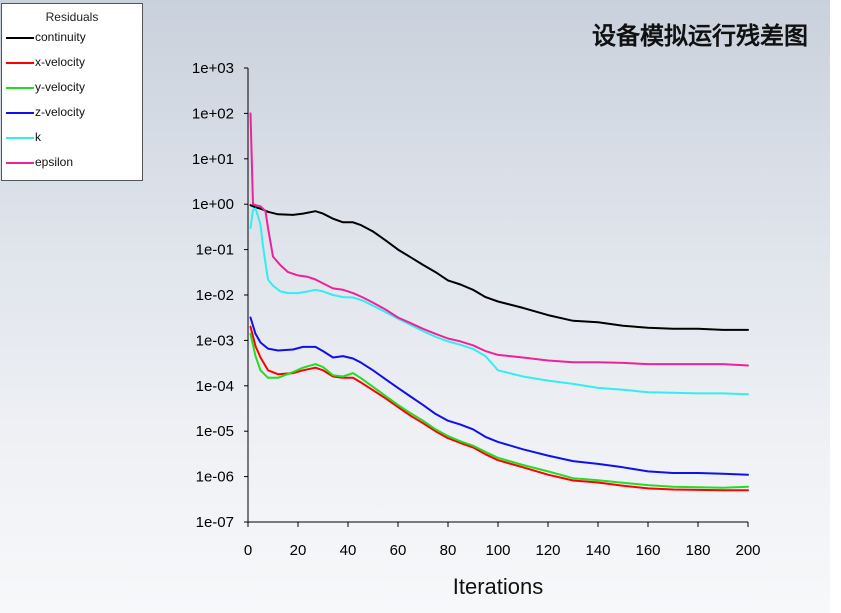 This screenshot has width=841, height=613. I want to click on x-tick-label: 60, so click(398, 550).